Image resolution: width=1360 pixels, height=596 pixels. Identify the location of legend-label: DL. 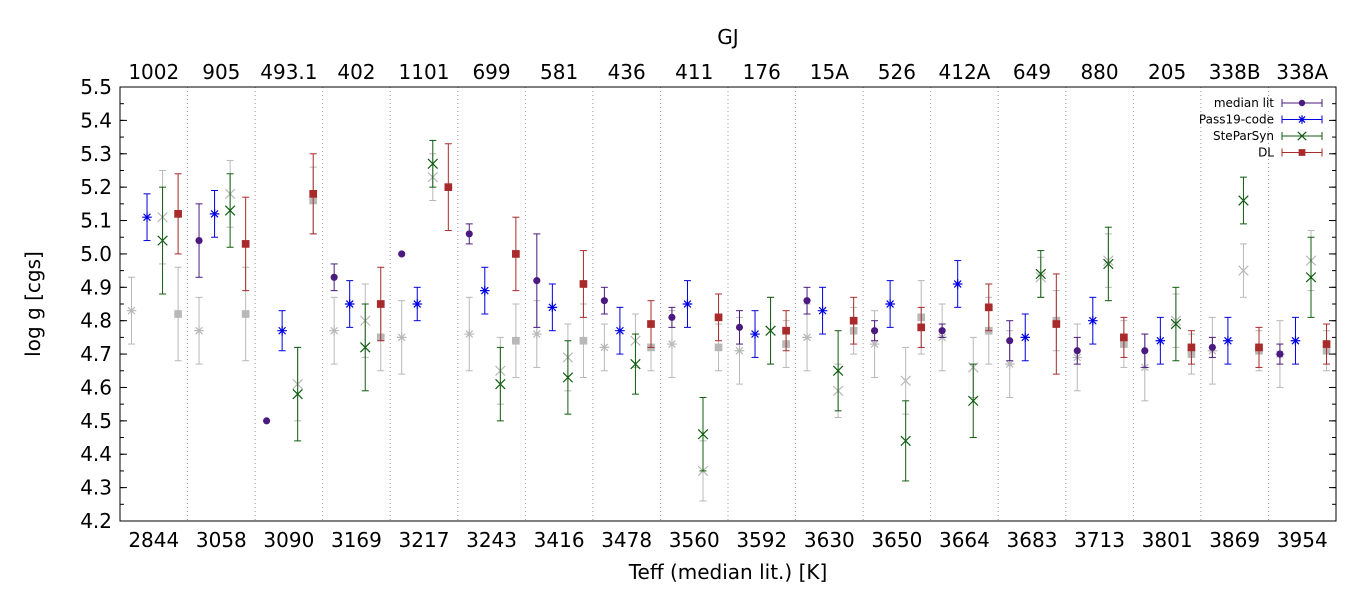
(1266, 153).